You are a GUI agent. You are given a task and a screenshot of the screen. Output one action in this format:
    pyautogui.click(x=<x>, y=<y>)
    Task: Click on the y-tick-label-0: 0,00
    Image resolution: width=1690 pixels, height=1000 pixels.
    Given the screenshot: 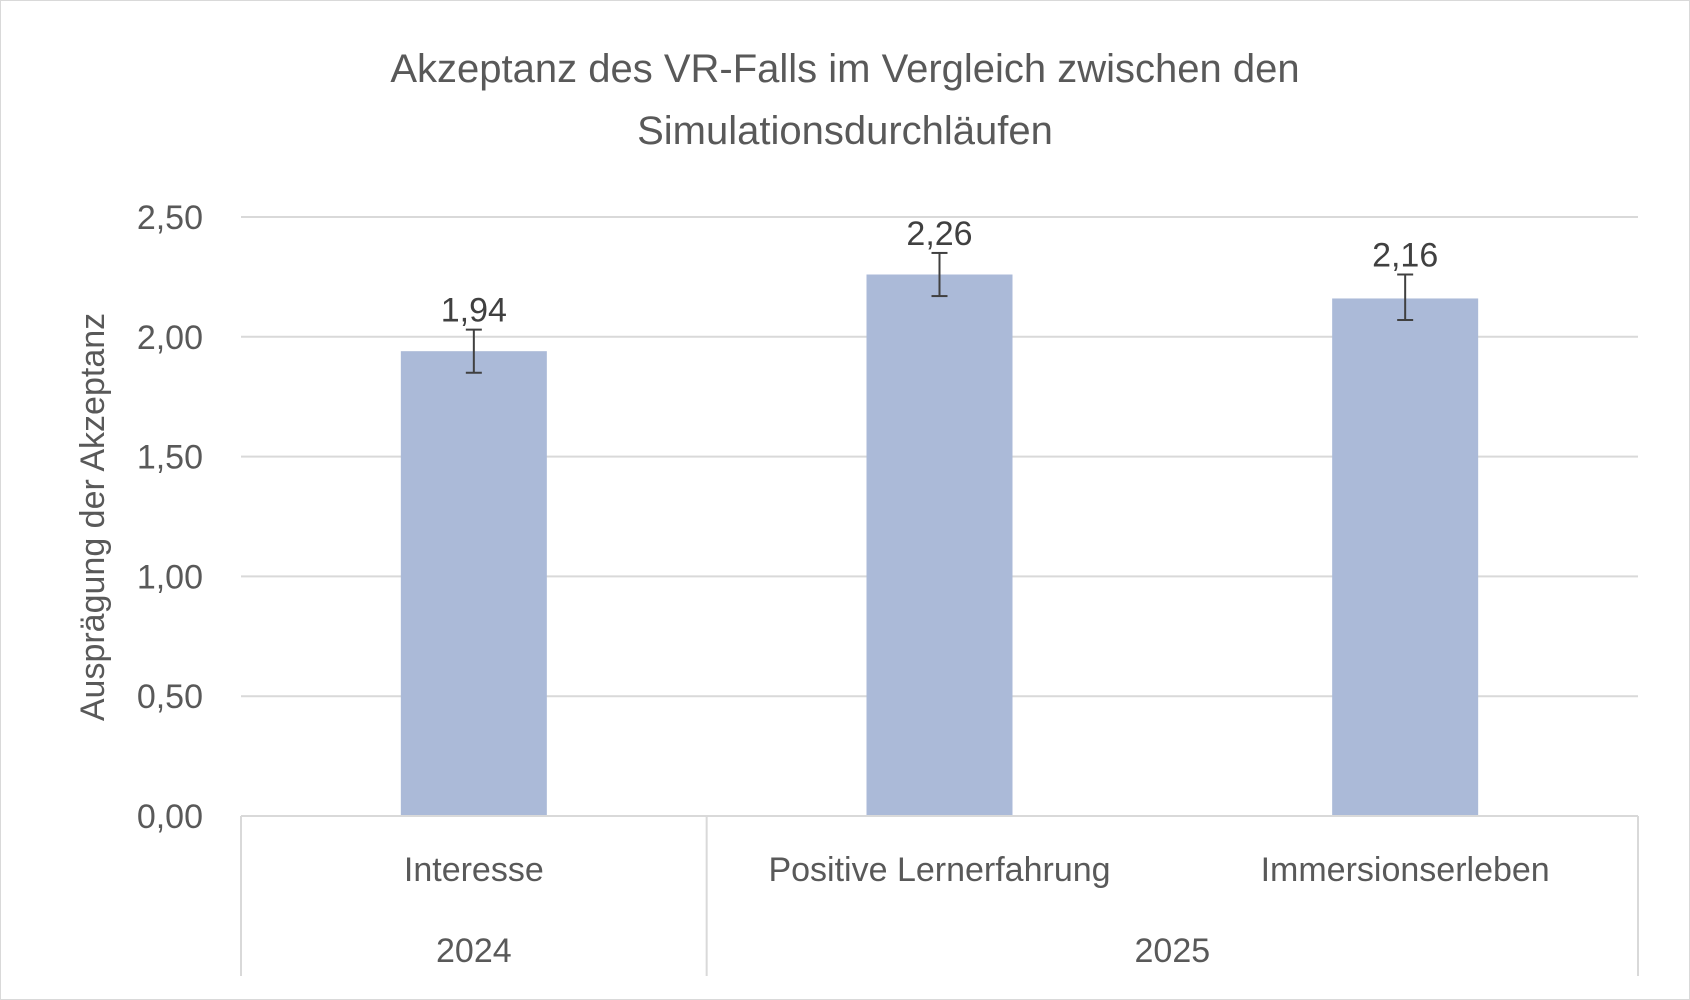 What is the action you would take?
    pyautogui.click(x=170, y=817)
    